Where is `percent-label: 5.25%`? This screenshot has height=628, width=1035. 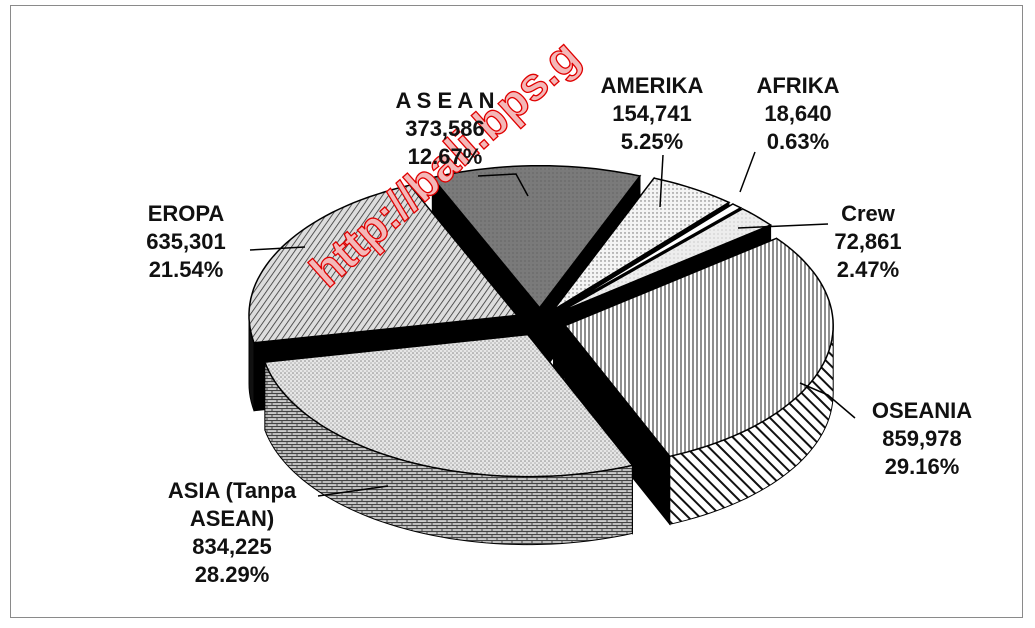 percent-label: 5.25% is located at coordinates (652, 141).